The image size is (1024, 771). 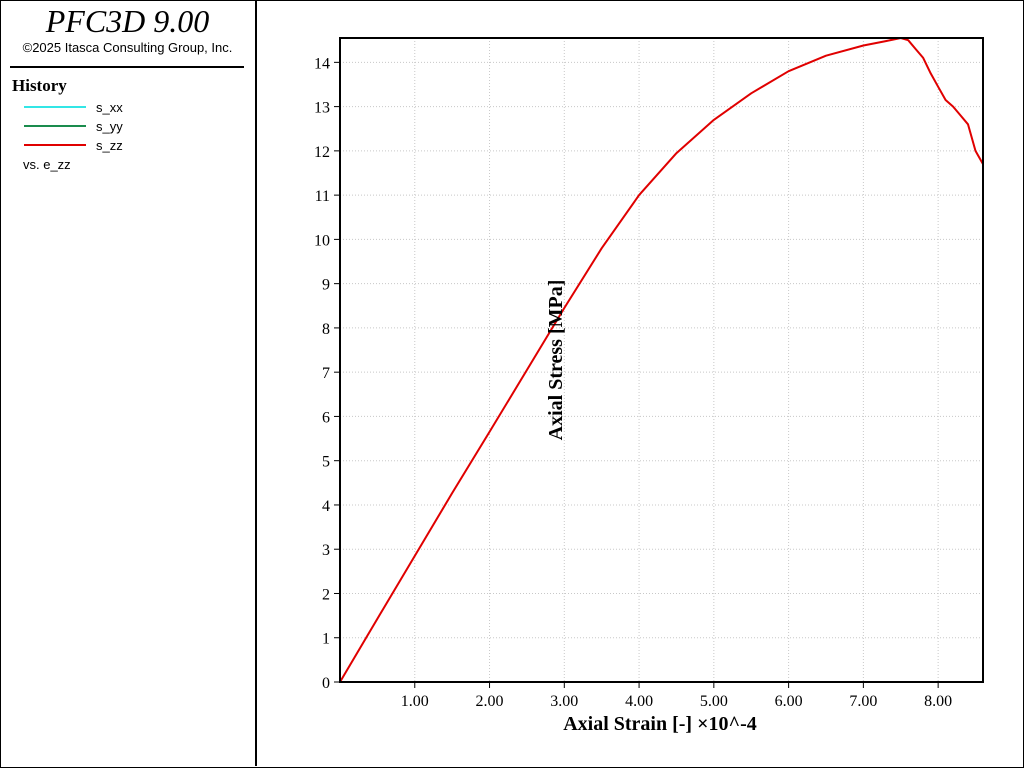 I want to click on x-tick-label: 2.00, so click(x=490, y=701).